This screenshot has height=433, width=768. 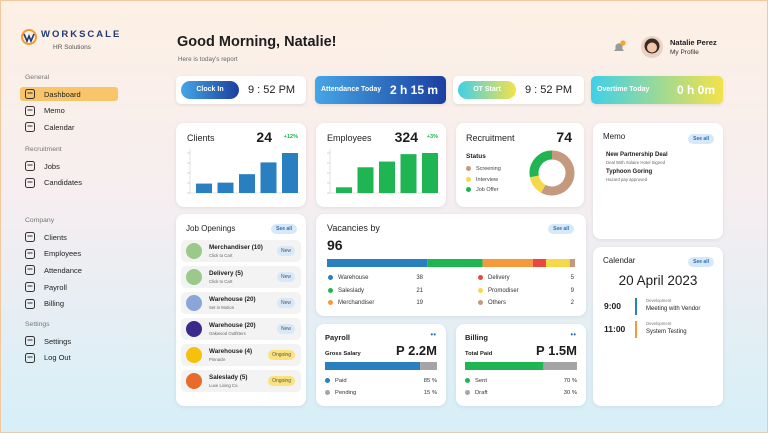 I want to click on legend-value: 9, so click(x=572, y=290).